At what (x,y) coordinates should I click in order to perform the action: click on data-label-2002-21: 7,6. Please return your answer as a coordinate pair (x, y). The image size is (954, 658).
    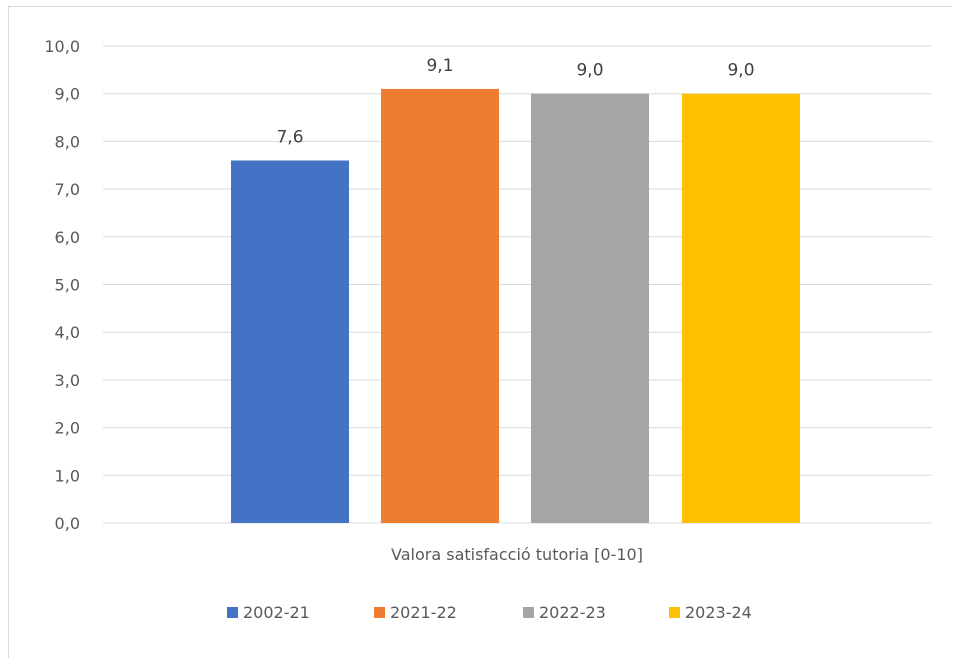
    Looking at the image, I should click on (289, 137).